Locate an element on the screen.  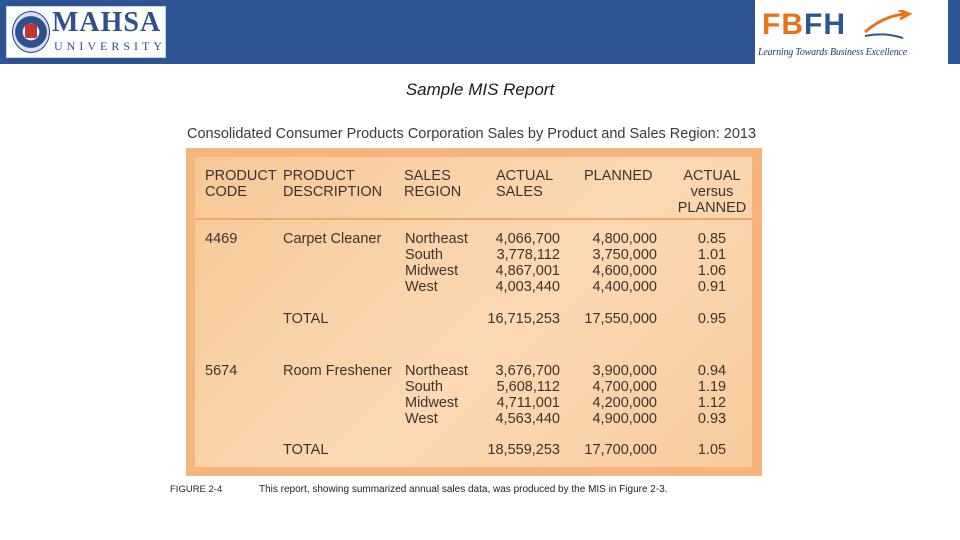
product-description: Room Freshener is located at coordinates (337, 371).